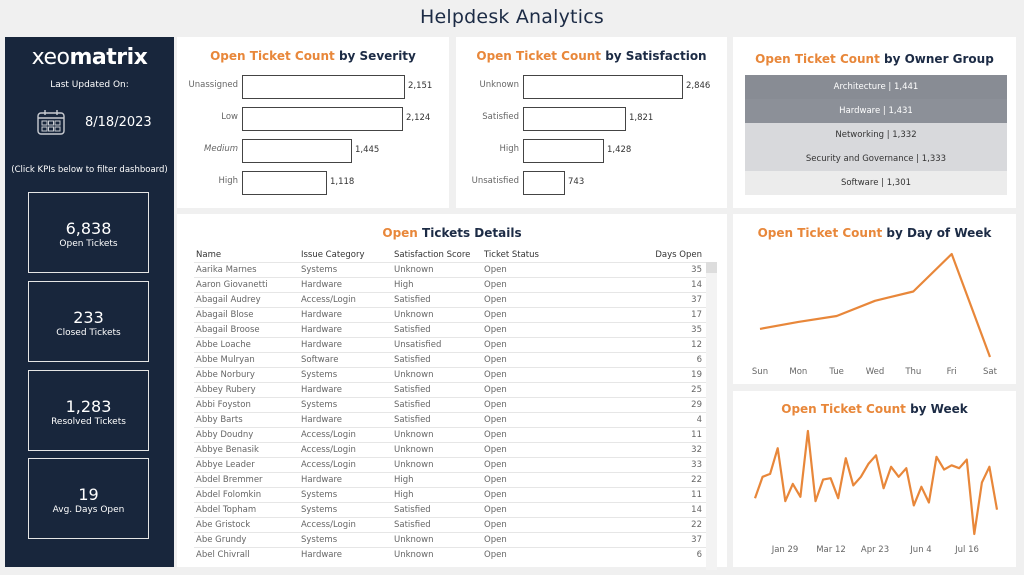  I want to click on owner-group-software: Software | 1,301, so click(876, 183).